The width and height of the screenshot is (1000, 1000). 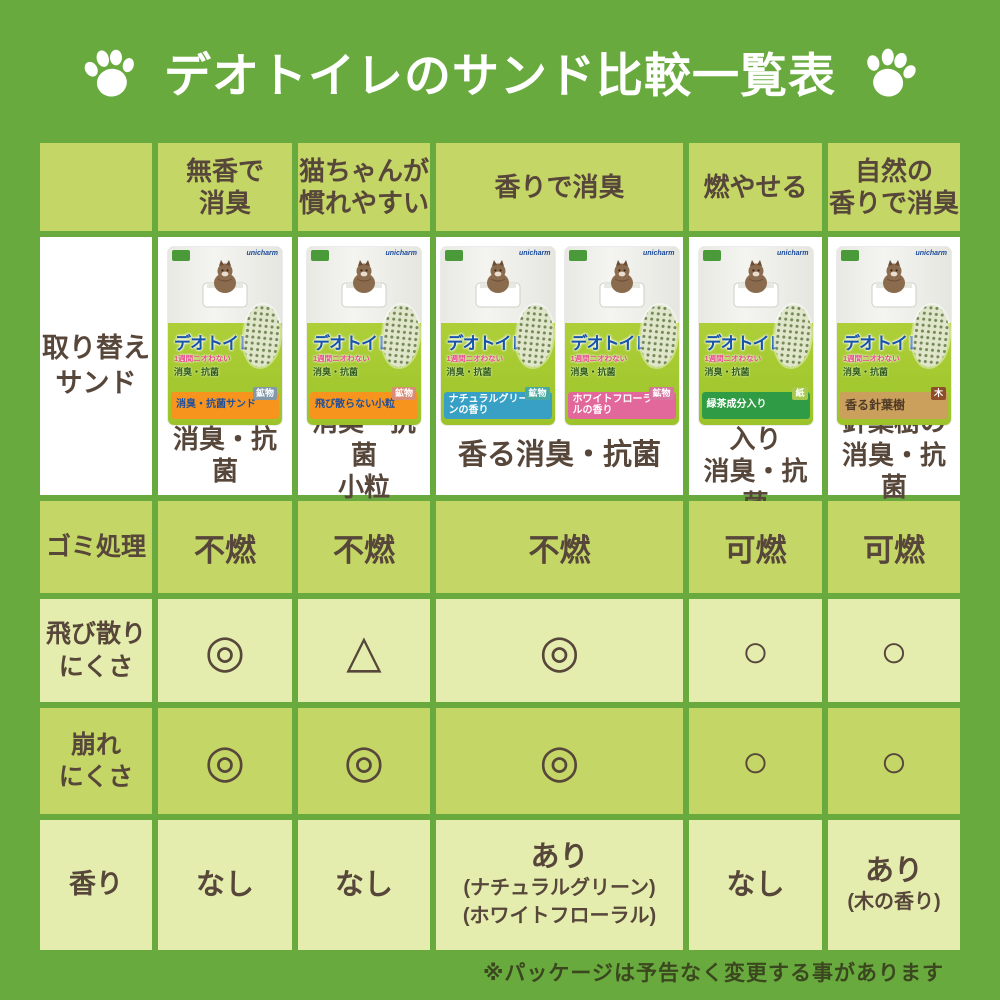 I want to click on garbage-value-4: 可燃, so click(x=755, y=547).